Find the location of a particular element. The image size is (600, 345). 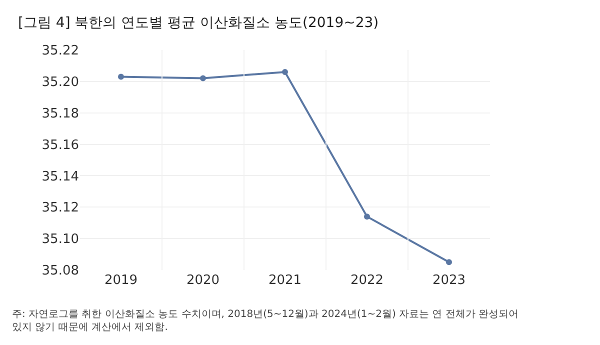

y-tick-label: 35.10 is located at coordinates (60, 240).